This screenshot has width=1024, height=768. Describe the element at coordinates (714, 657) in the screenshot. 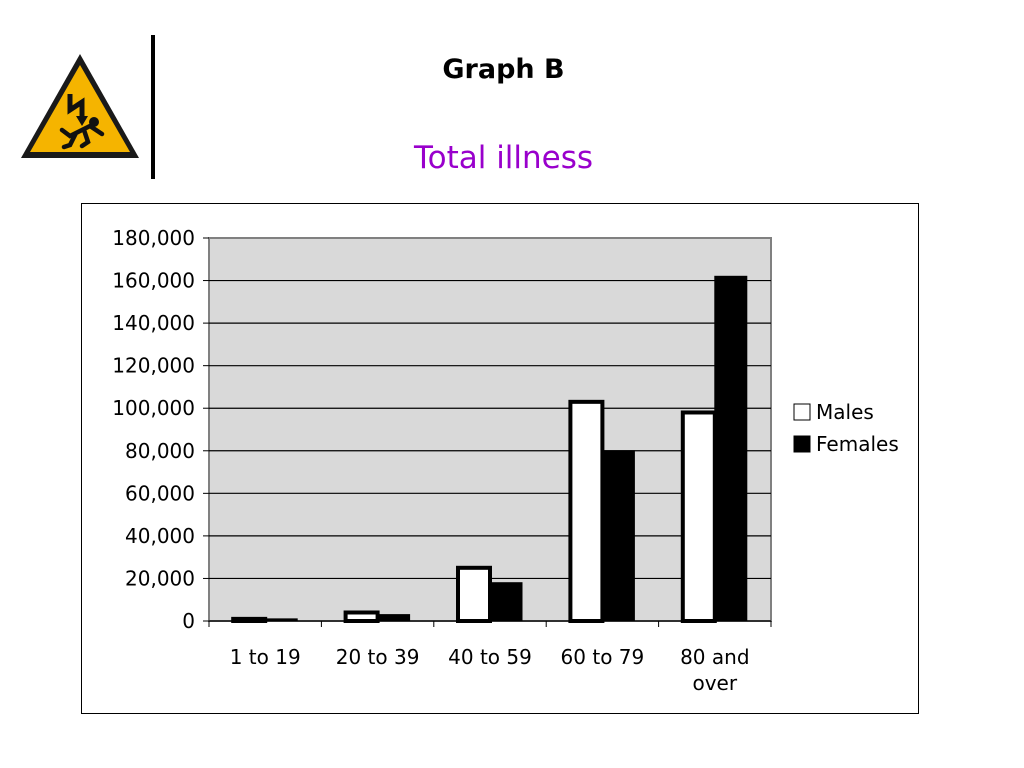

I see `x-tick-label: 80 and` at that location.